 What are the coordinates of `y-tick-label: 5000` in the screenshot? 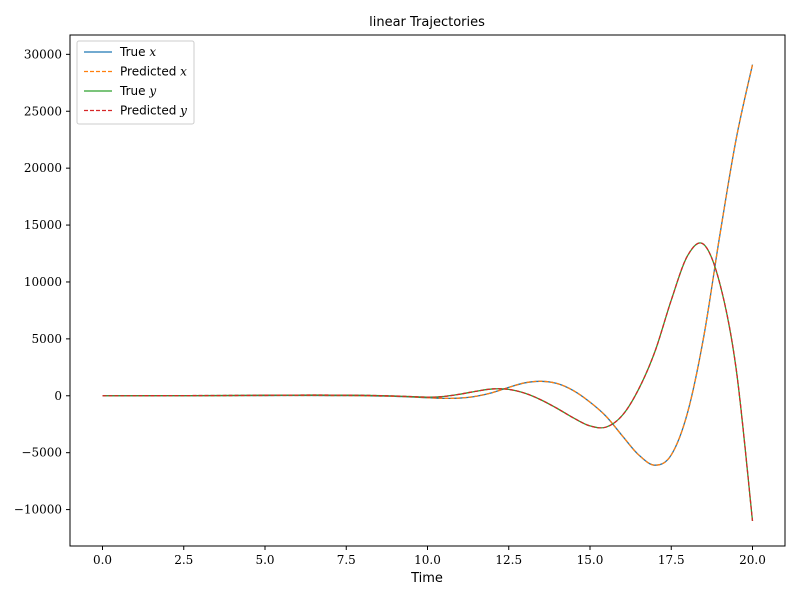 It's located at (46, 339).